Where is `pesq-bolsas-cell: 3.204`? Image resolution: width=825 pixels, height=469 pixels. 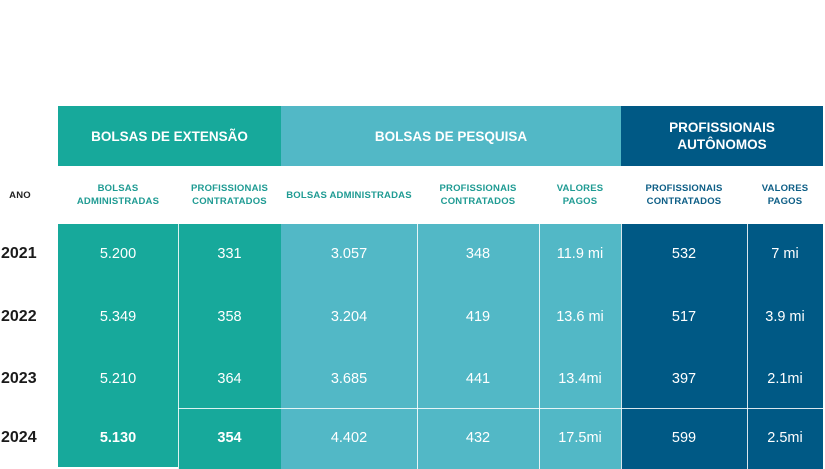
pesq-bolsas-cell: 3.204 is located at coordinates (349, 317).